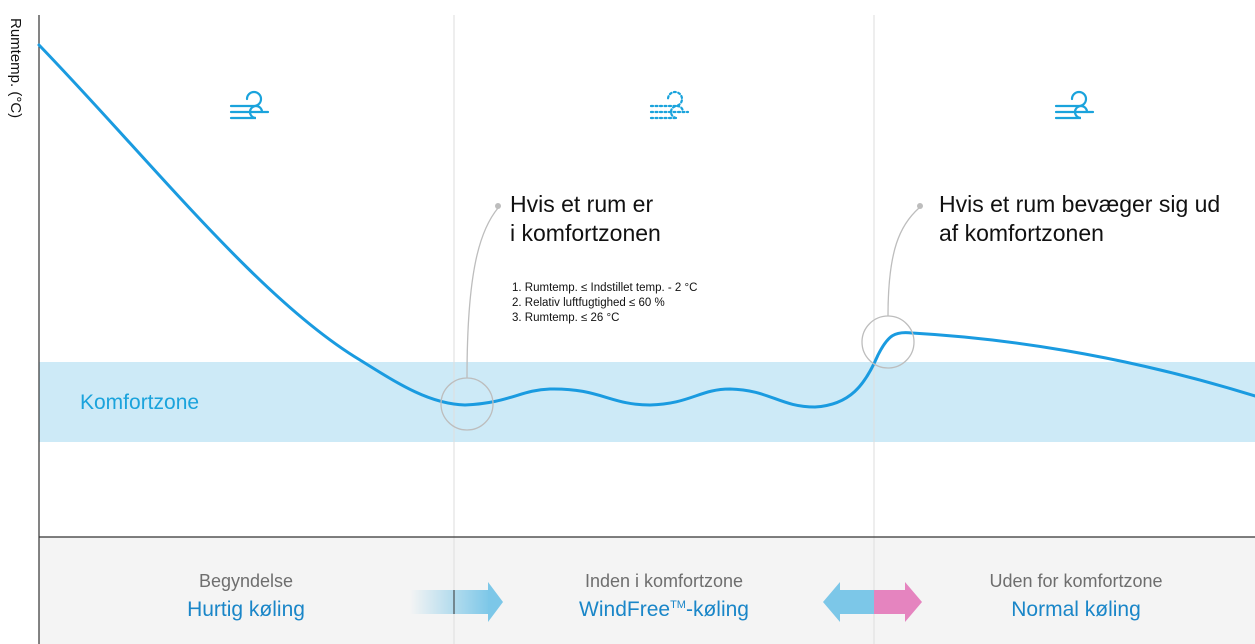  What do you see at coordinates (664, 581) in the screenshot?
I see `phase-2-label: Inden i komfortzone` at bounding box center [664, 581].